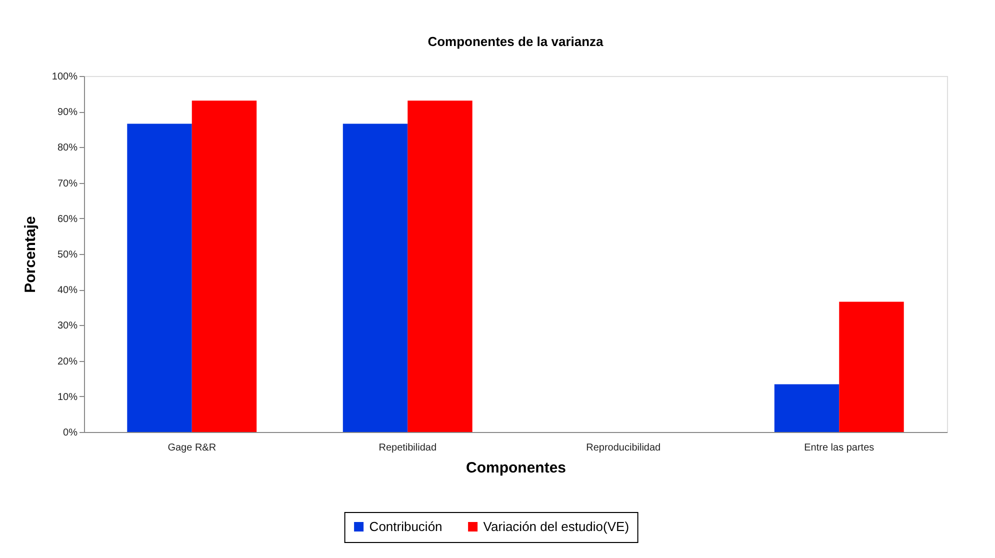 This screenshot has height=558, width=995. What do you see at coordinates (67, 290) in the screenshot?
I see `y-tick-label: 40%` at bounding box center [67, 290].